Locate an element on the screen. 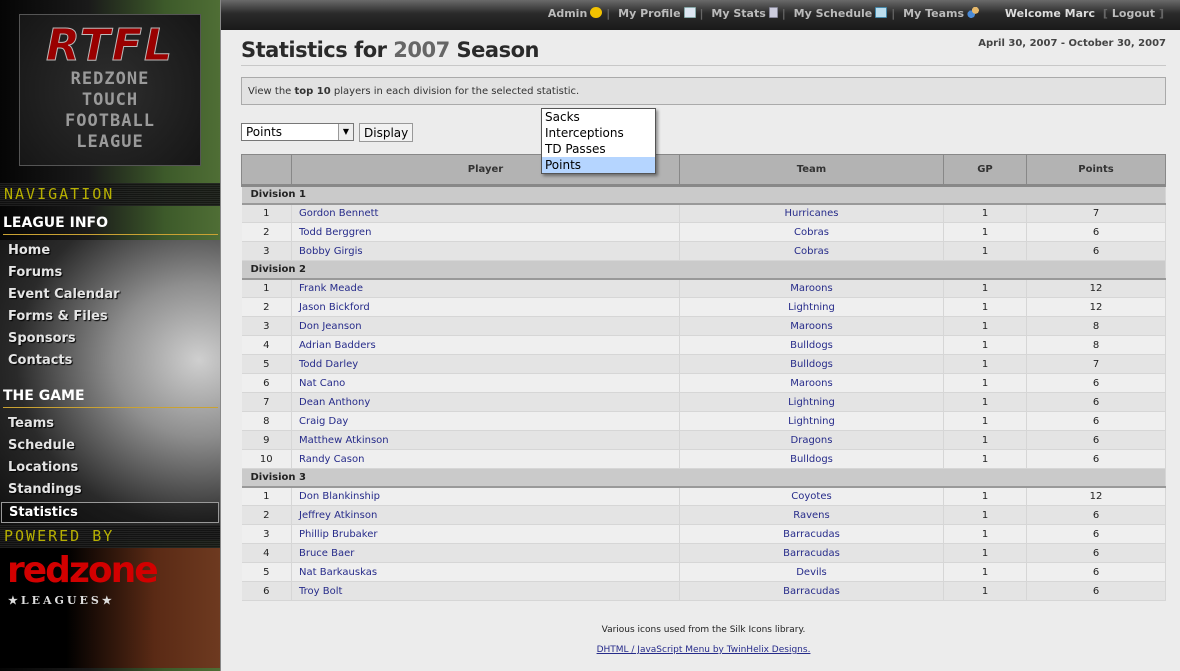 Image resolution: width=1180 pixels, height=671 pixels. sidebar-item-contacts: Contacts is located at coordinates (40, 360).